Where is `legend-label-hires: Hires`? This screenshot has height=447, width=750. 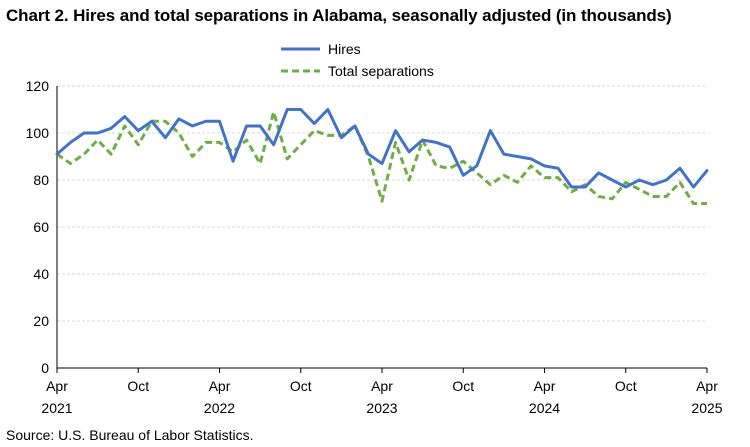 legend-label-hires: Hires is located at coordinates (344, 49).